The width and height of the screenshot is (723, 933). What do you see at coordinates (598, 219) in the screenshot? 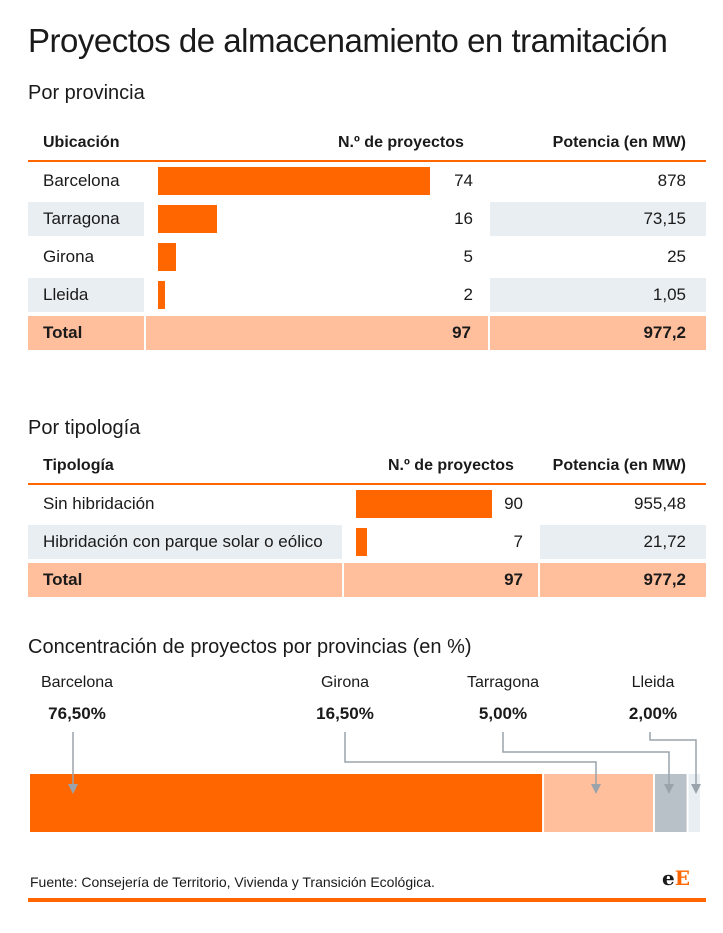
I see `row-power: 73,15` at bounding box center [598, 219].